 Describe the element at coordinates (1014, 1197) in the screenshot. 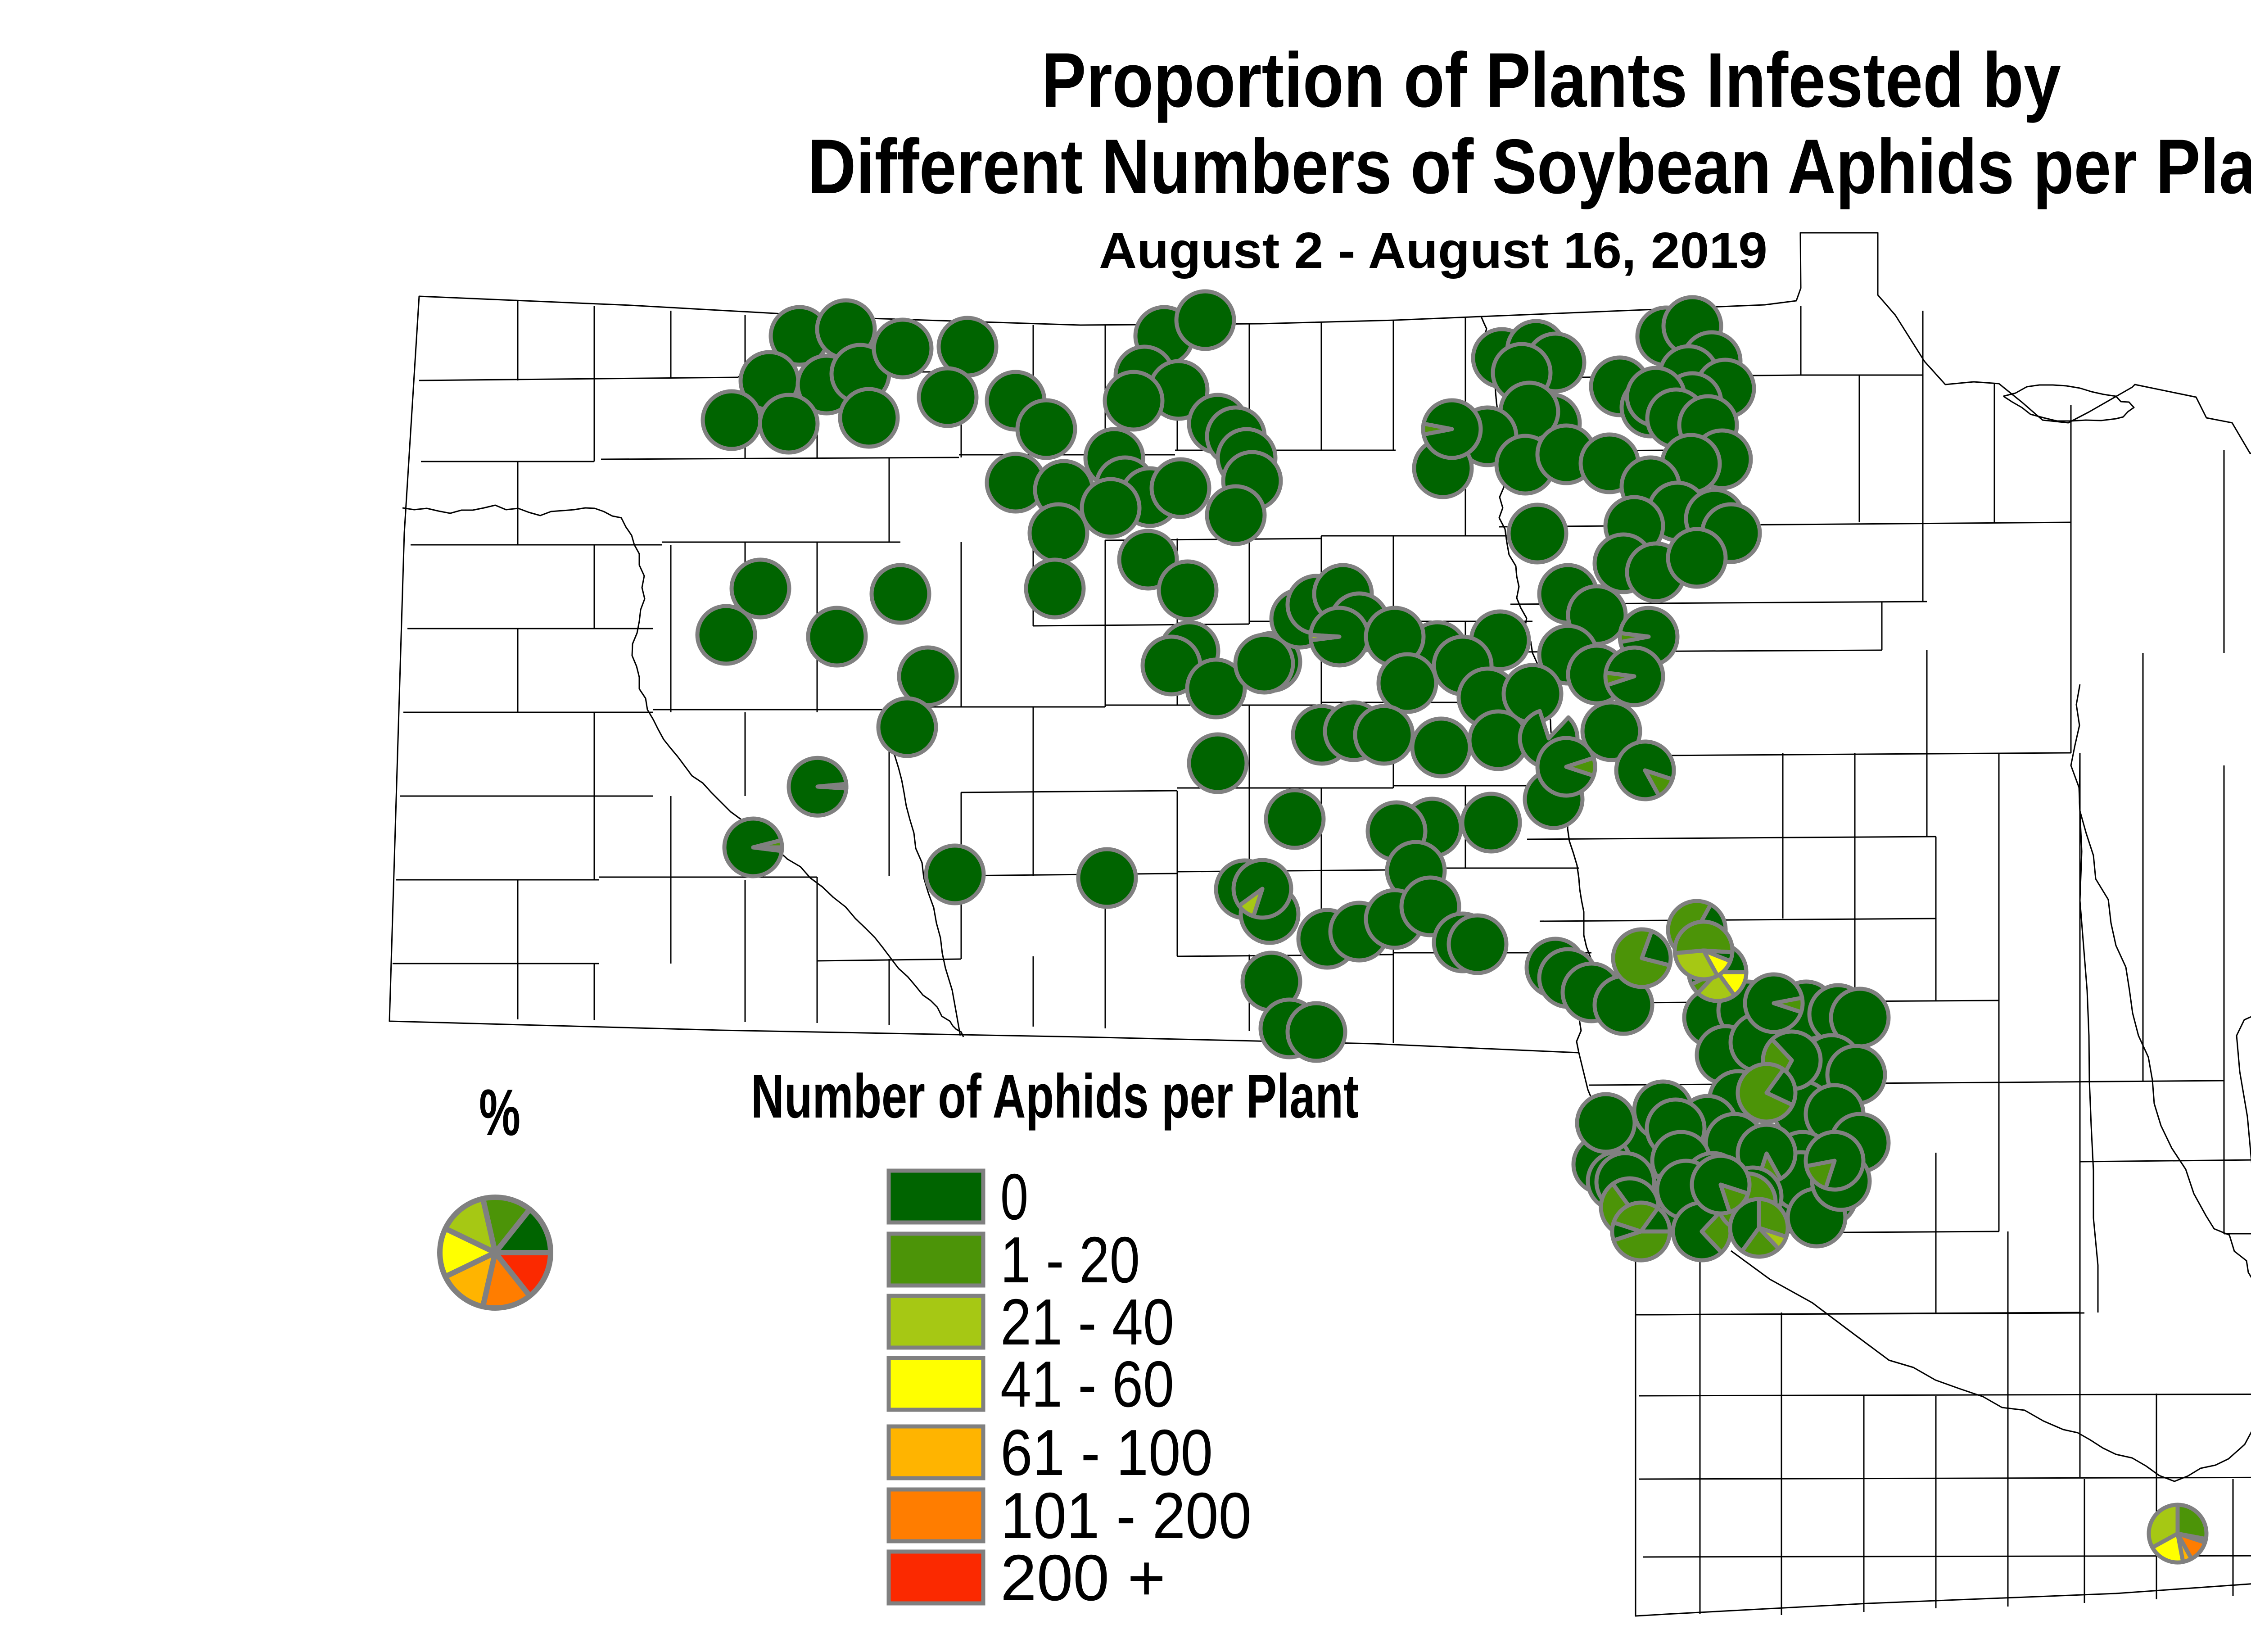

I see `svg-text: 0` at that location.